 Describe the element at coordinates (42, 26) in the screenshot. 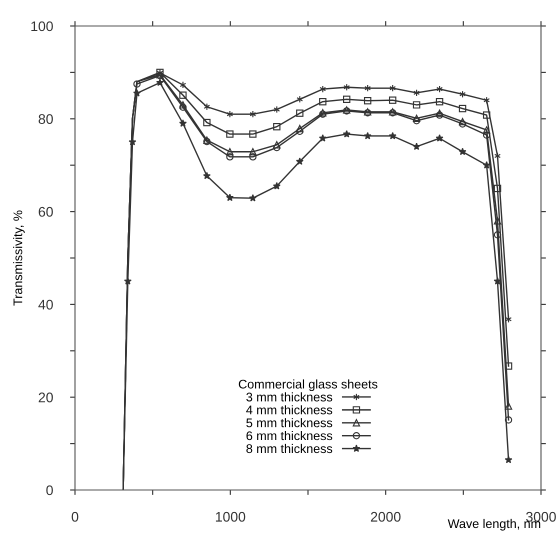

I see `y-tick-label: 100` at that location.